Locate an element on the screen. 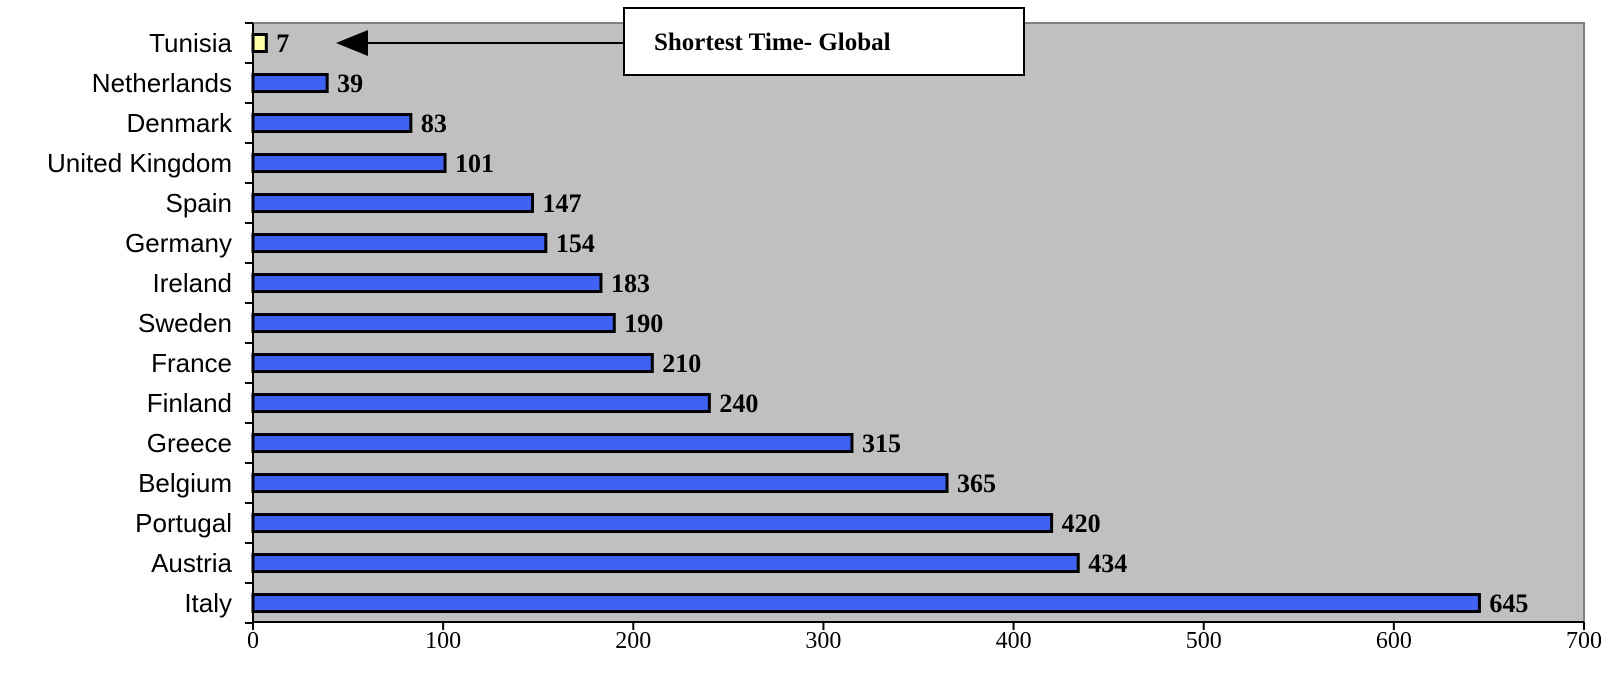 This screenshot has height=678, width=1624. callout: Shortest Time- Global is located at coordinates (680, 41).